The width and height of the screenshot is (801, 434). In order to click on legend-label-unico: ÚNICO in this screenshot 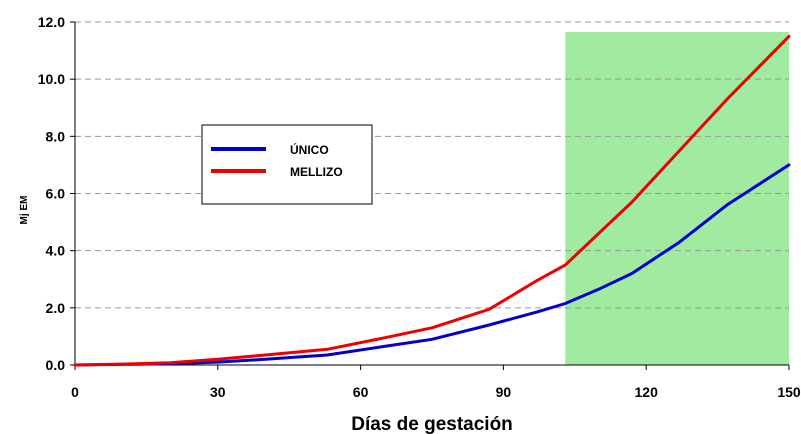, I will do `click(309, 149)`.